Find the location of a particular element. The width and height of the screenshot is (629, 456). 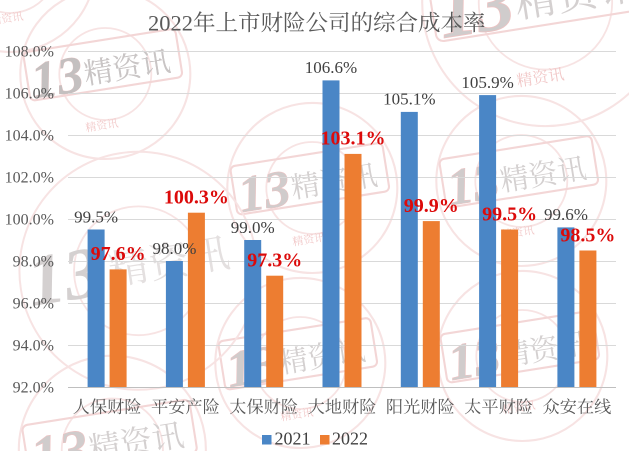

svg-text: 92.0% is located at coordinates (33, 387).